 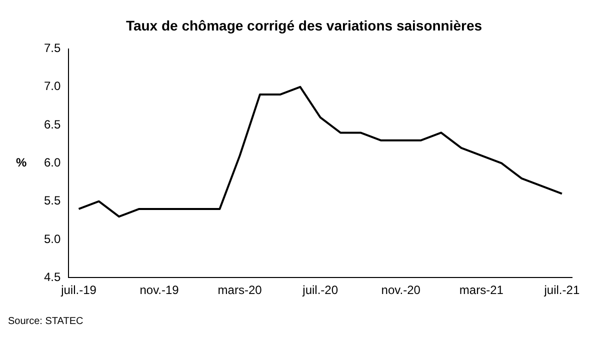 What do you see at coordinates (240, 290) in the screenshot?
I see `x-tick-label: mars-20` at bounding box center [240, 290].